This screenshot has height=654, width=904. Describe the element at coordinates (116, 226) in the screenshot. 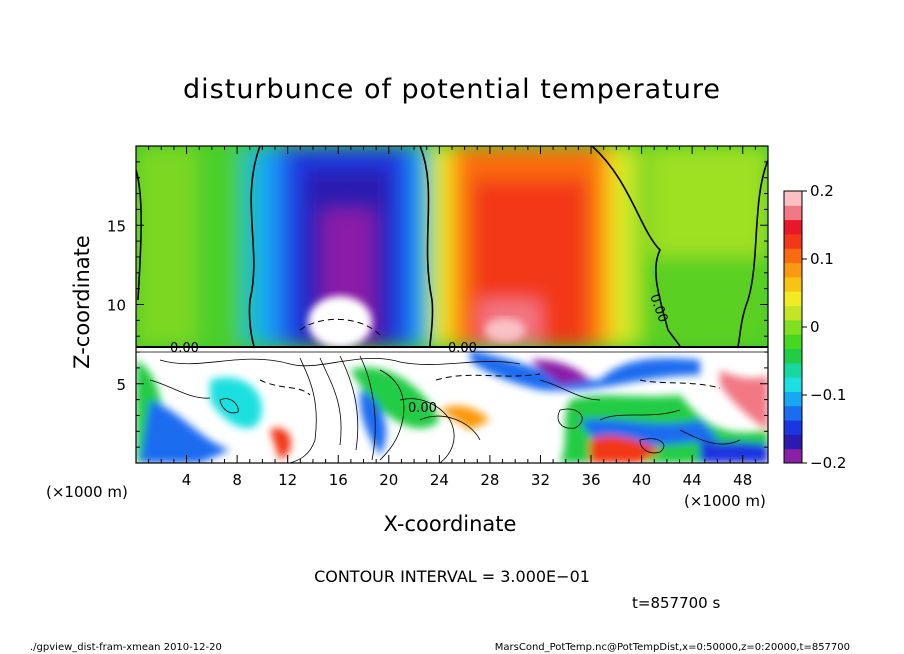

I see `y-tick-label: 15` at that location.